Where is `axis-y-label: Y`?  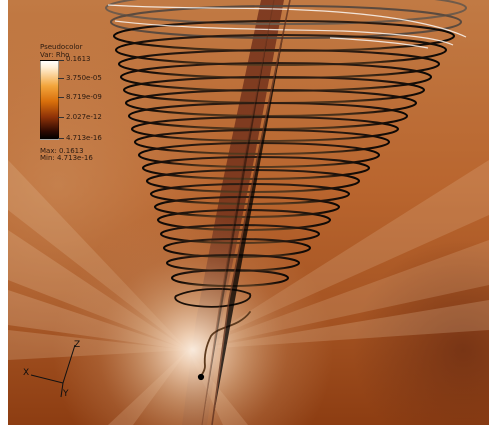
axis-y-label: Y is located at coordinates (66, 394).